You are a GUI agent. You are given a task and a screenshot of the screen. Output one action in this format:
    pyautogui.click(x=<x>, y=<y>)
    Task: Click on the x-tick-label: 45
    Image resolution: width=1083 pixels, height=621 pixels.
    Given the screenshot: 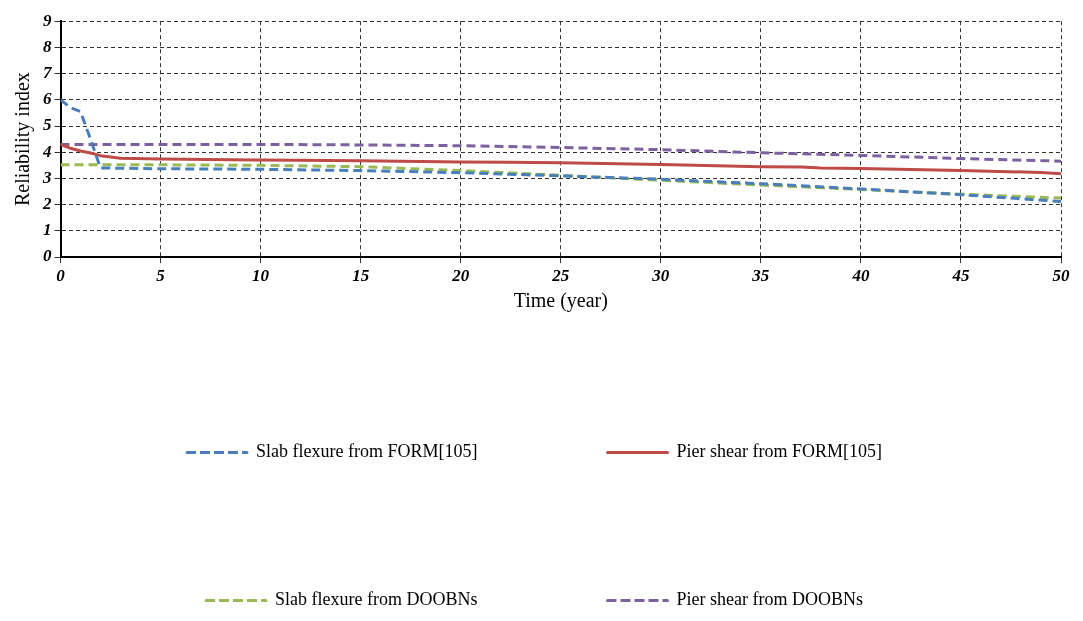 What is the action you would take?
    pyautogui.click(x=960, y=275)
    